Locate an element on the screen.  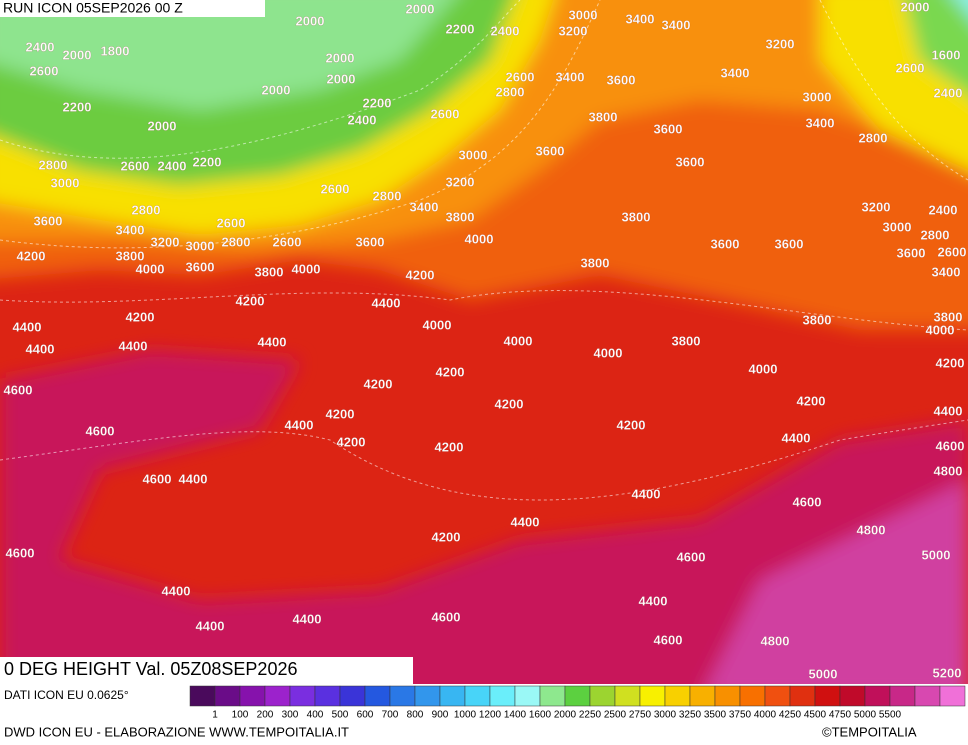
contour-label: 5000 is located at coordinates (823, 673).